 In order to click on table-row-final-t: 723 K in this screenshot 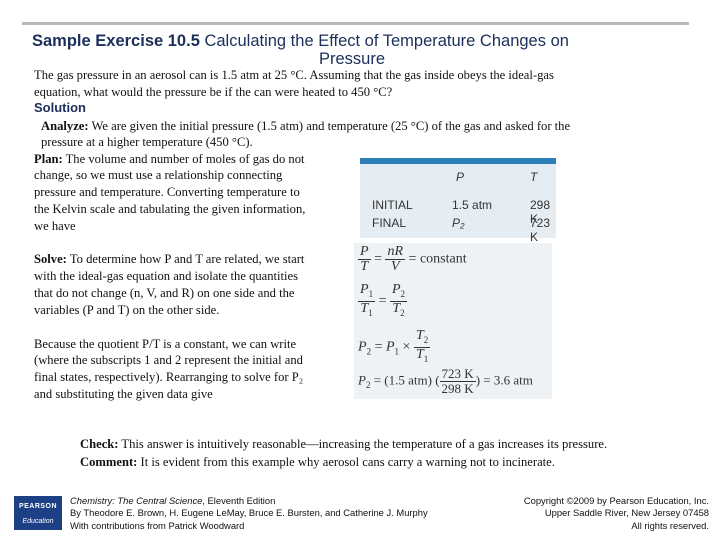, I will do `click(540, 230)`.